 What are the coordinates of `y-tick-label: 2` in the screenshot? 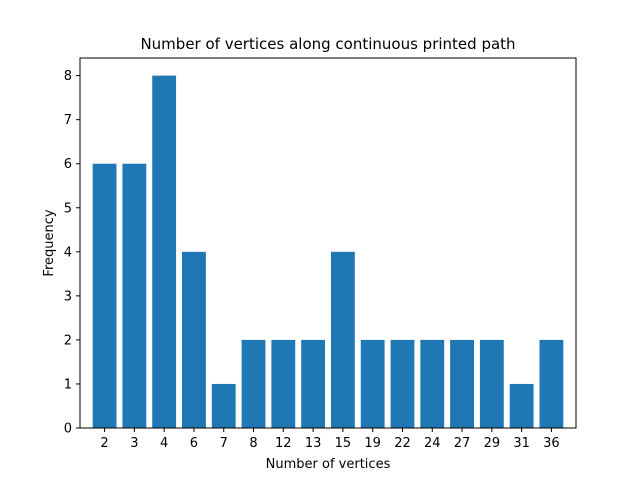 It's located at (68, 340).